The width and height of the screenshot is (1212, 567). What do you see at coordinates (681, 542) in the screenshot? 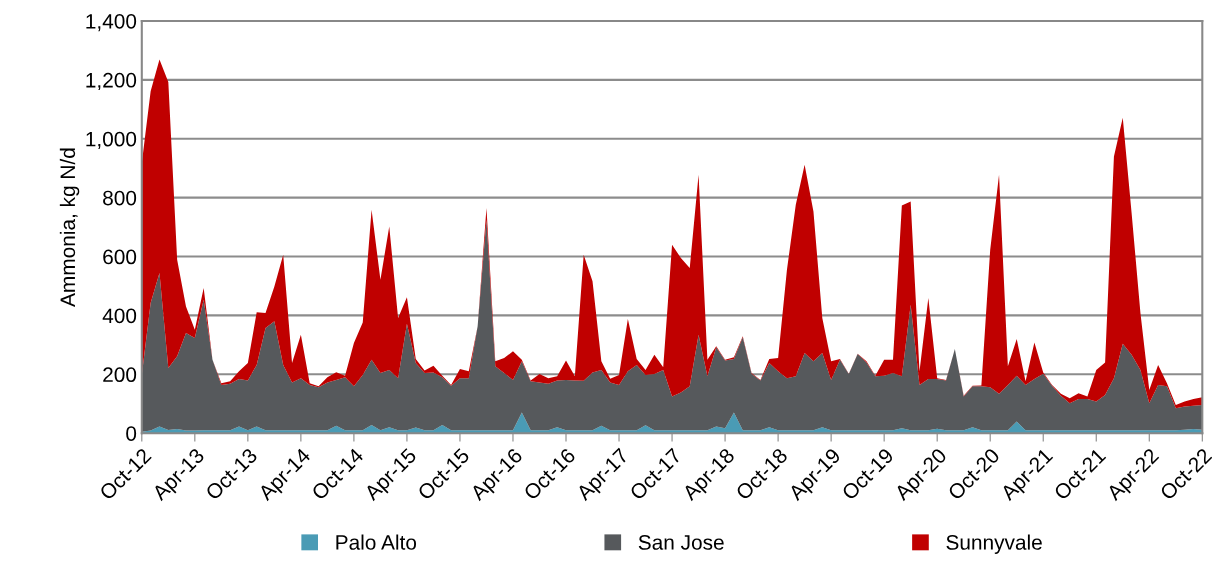
I see `legend-label: San Jose` at bounding box center [681, 542].